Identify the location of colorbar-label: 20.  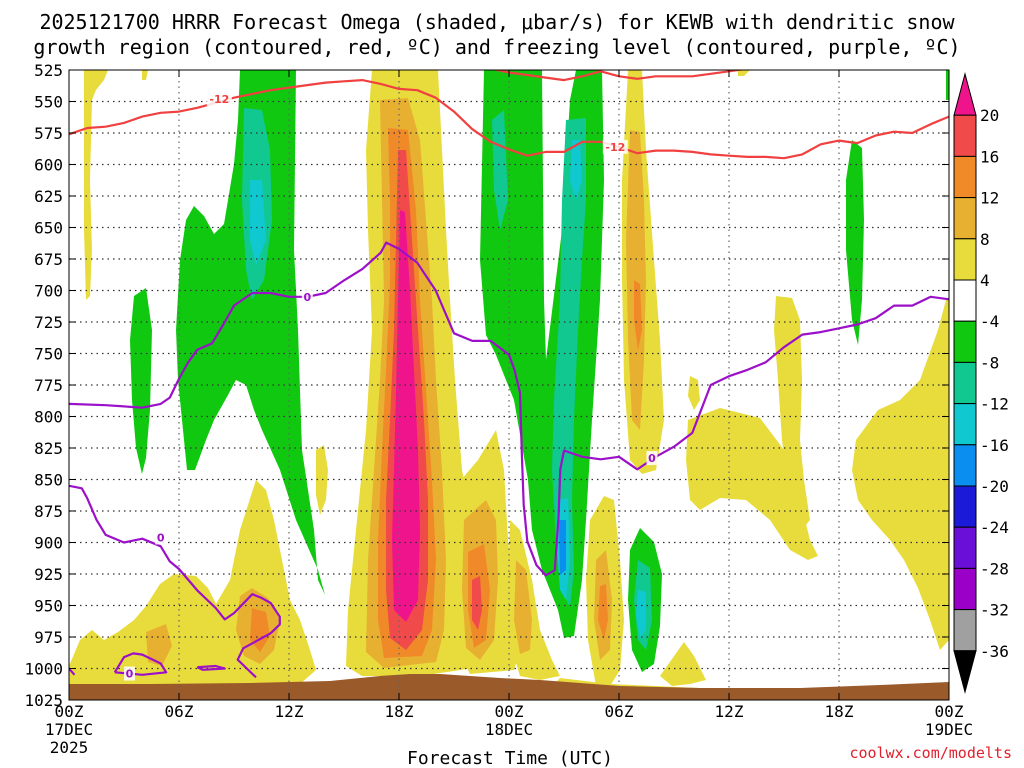
(989, 115).